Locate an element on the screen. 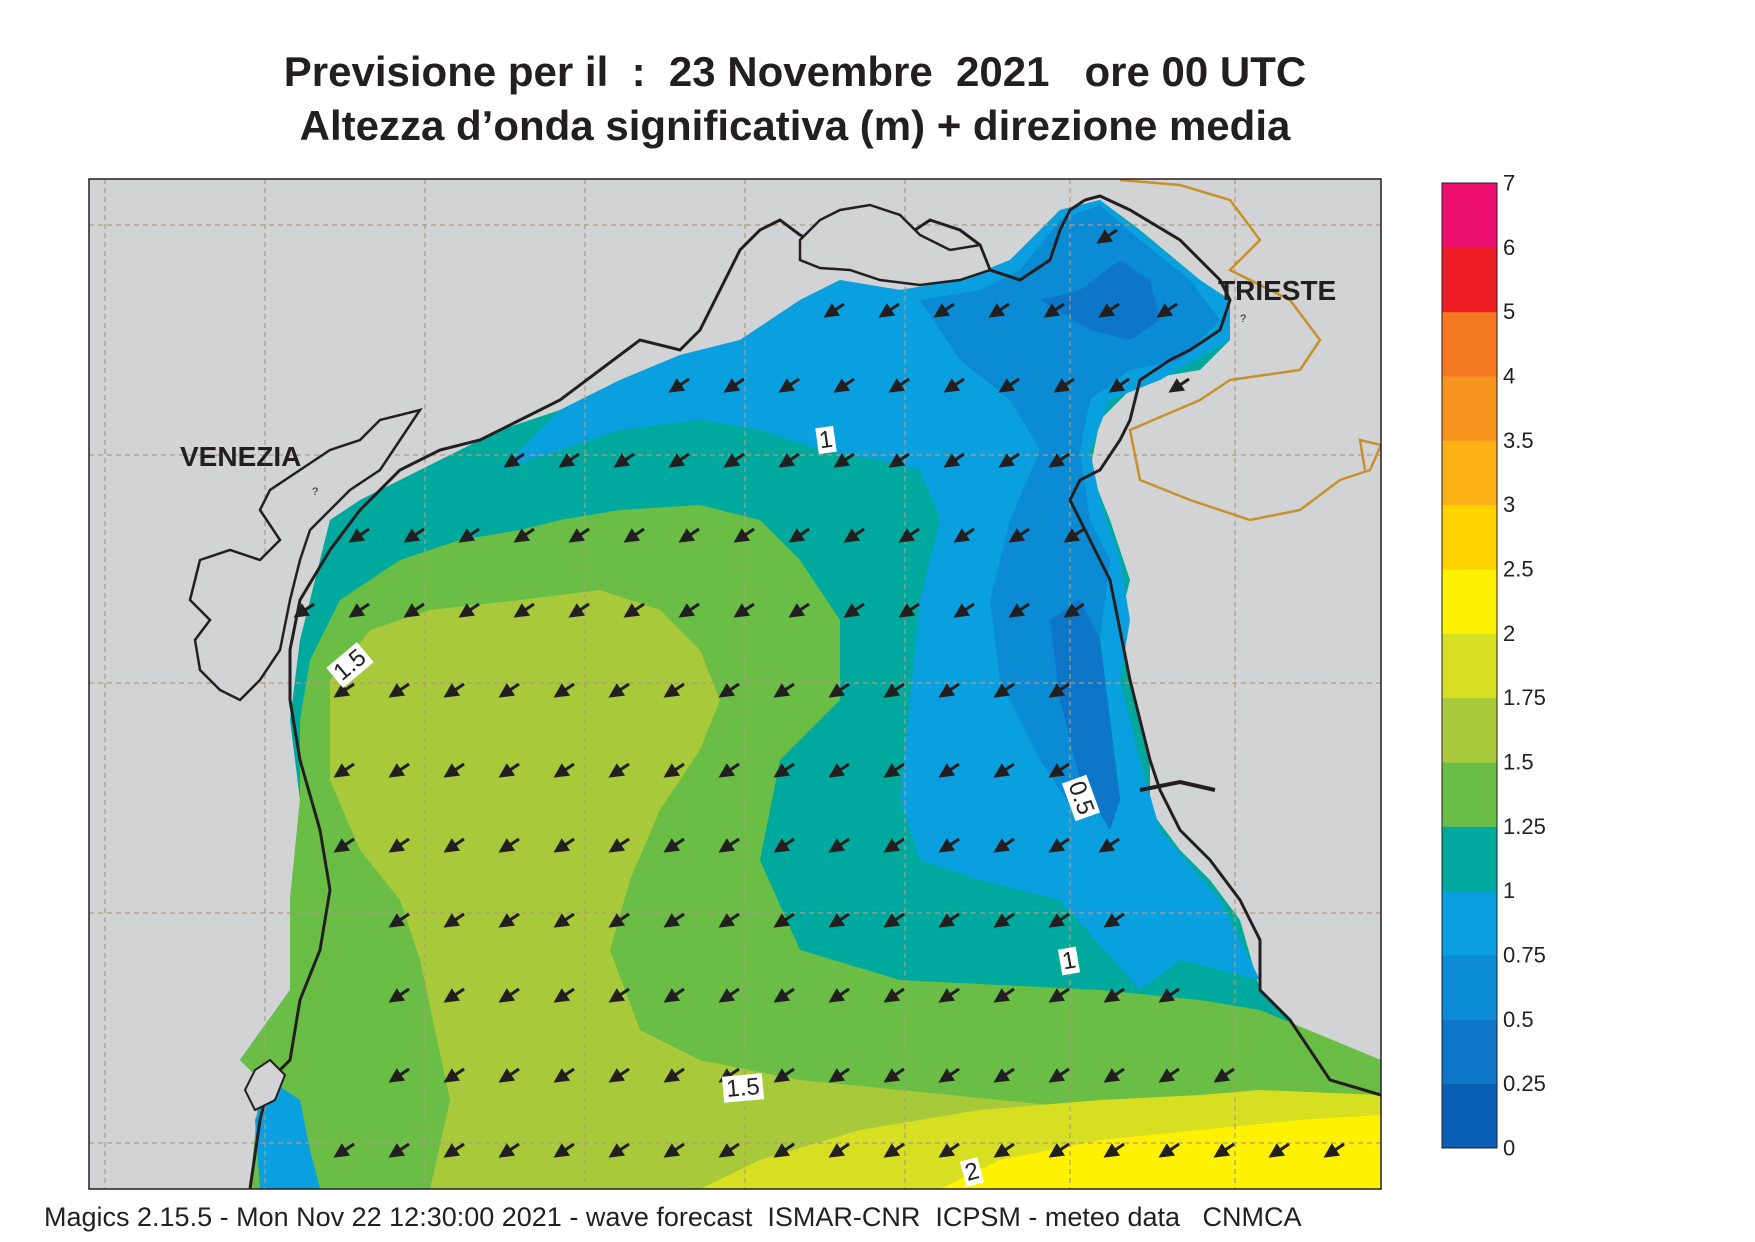  city-label-trieste: TRIESTE is located at coordinates (1277, 290).